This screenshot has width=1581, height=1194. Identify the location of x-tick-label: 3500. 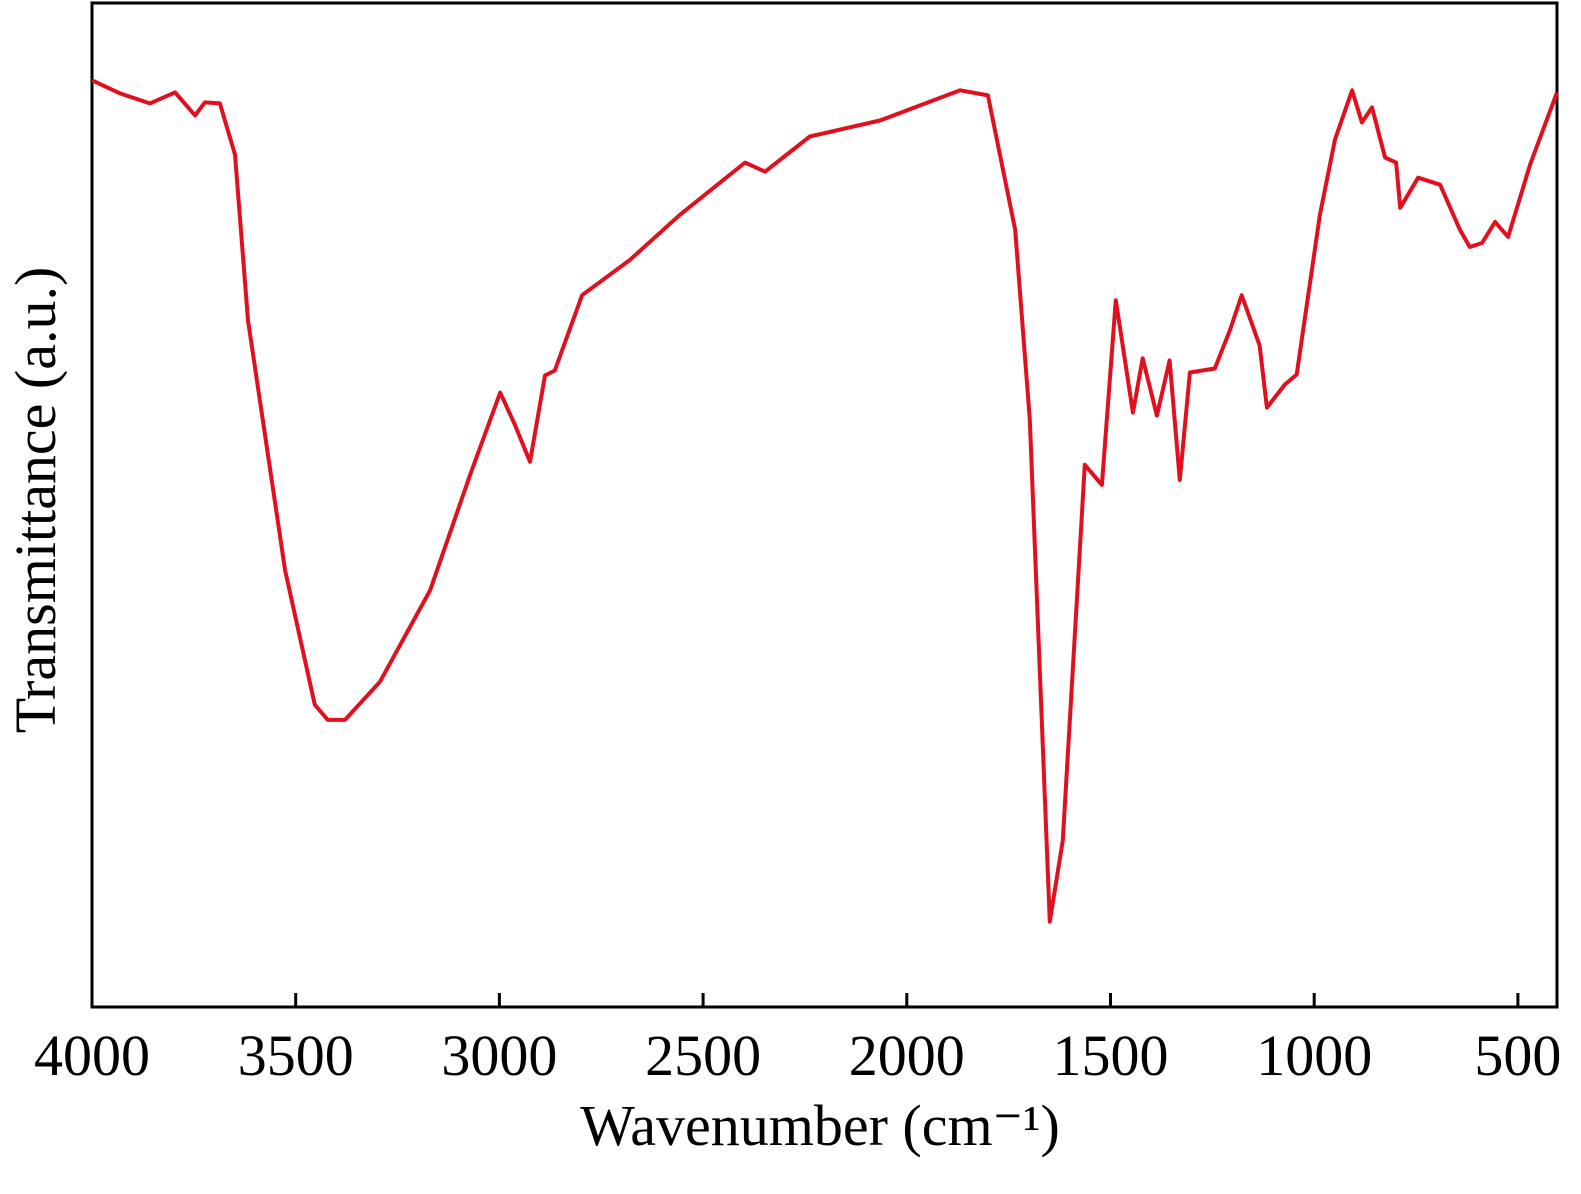
(296, 1055).